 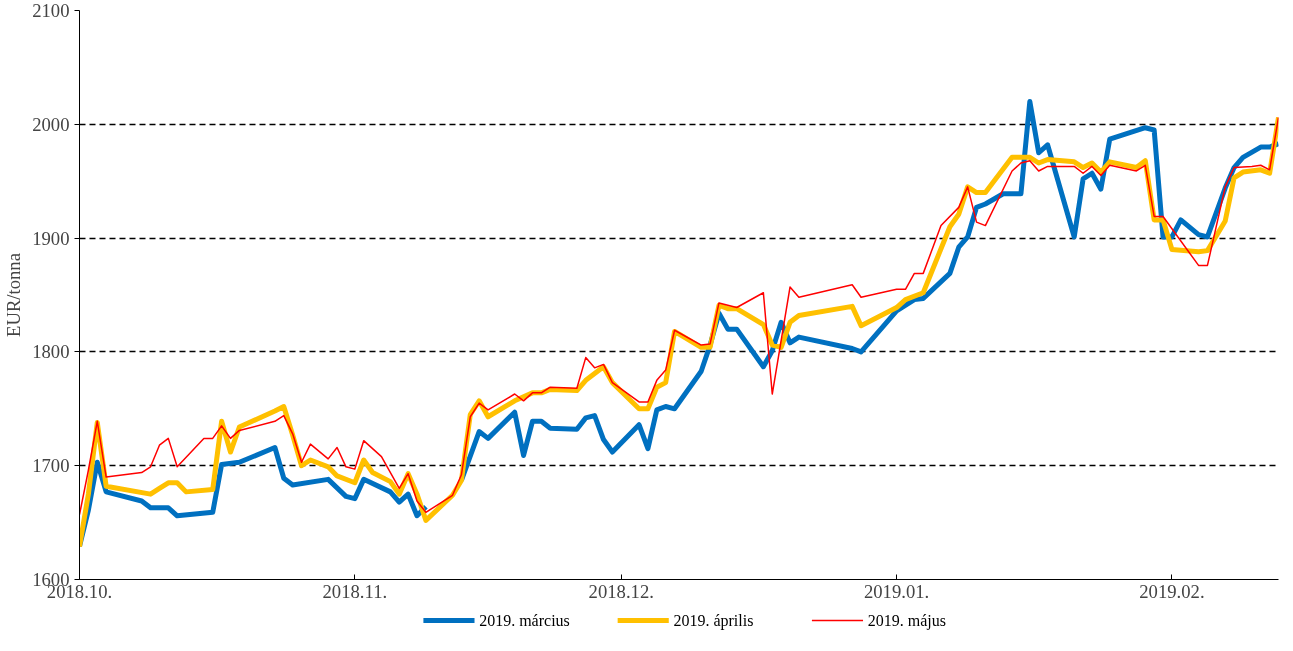 I want to click on x-tick-label: 2018.12., so click(x=621, y=591).